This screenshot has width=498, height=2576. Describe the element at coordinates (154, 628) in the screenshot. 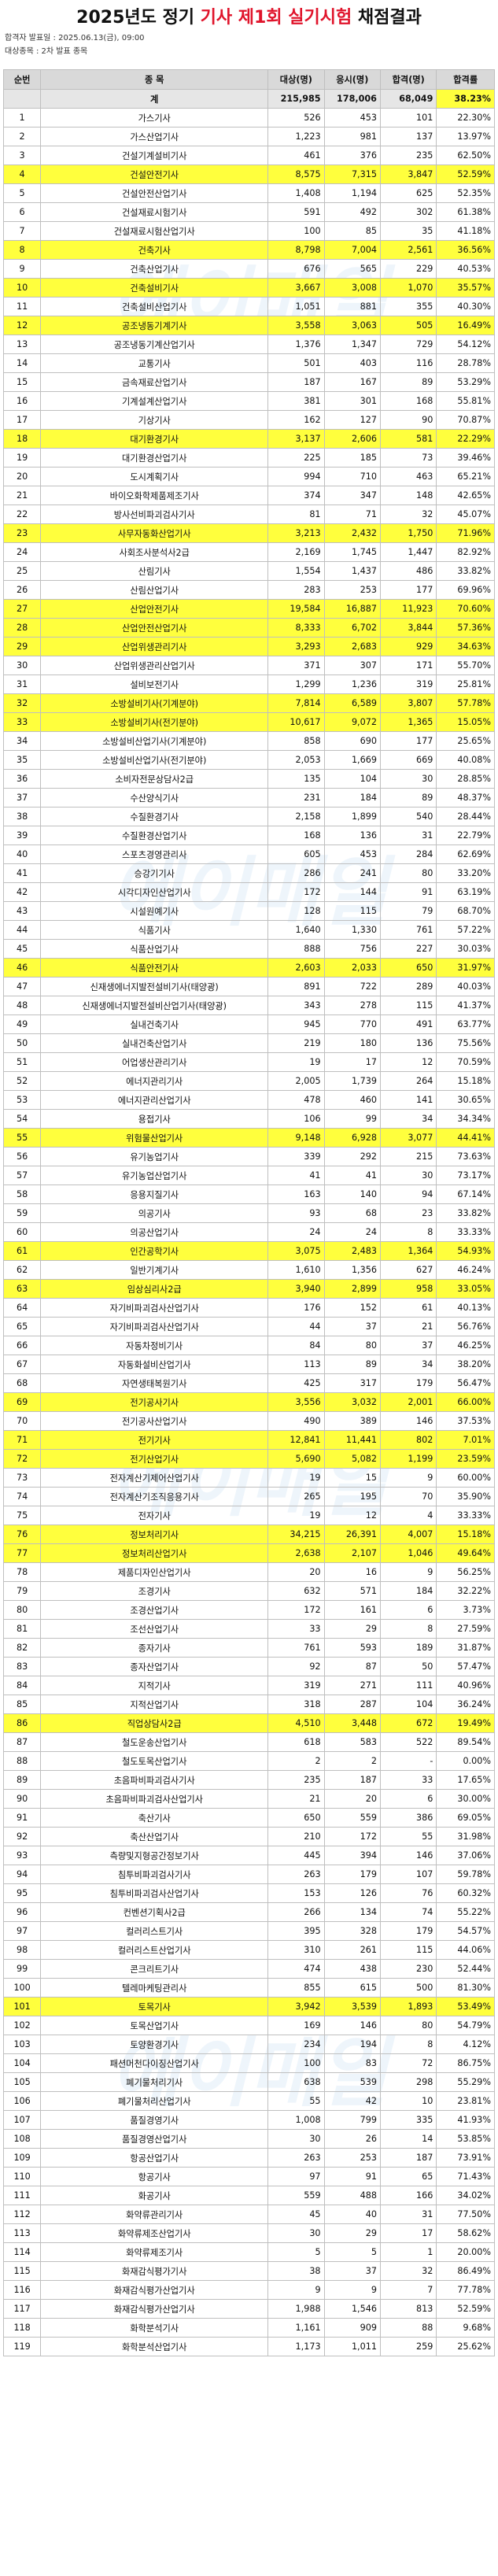

I see `subject-name: 산업안전산업기사` at that location.